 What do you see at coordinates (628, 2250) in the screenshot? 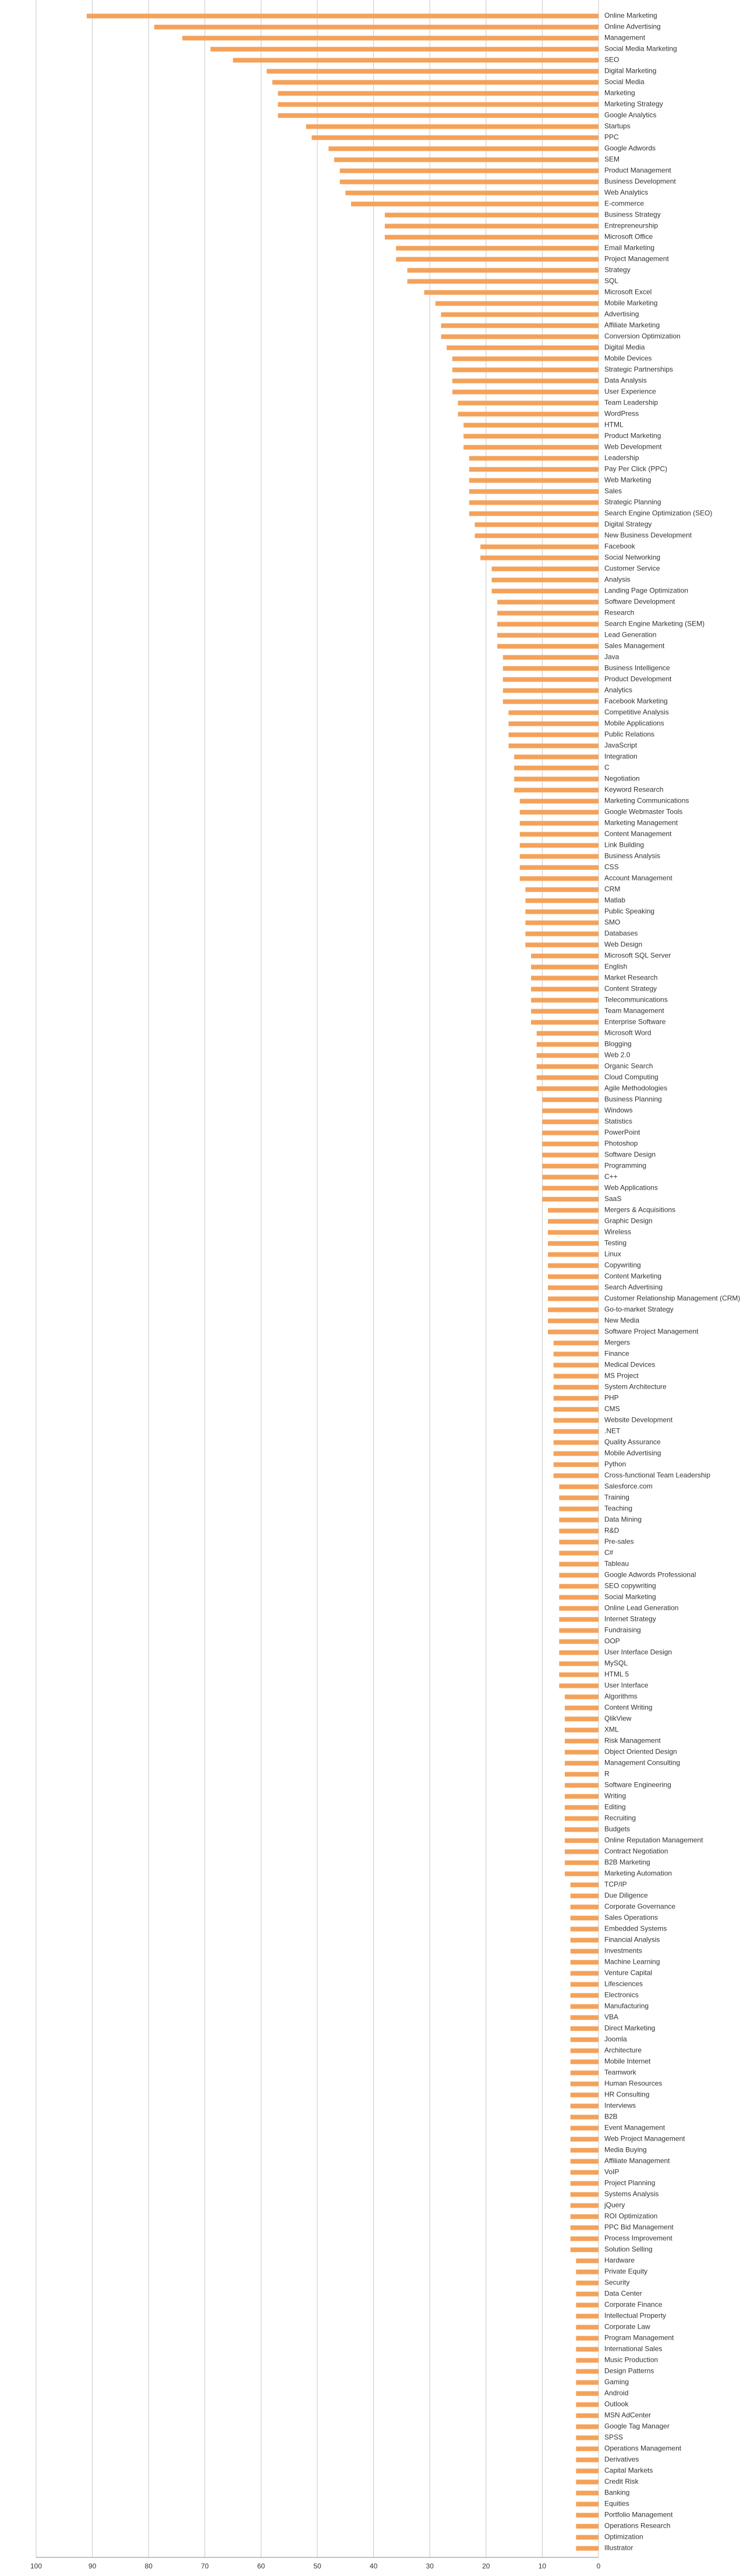
I see `y-tick-label: Solution Selling` at bounding box center [628, 2250].